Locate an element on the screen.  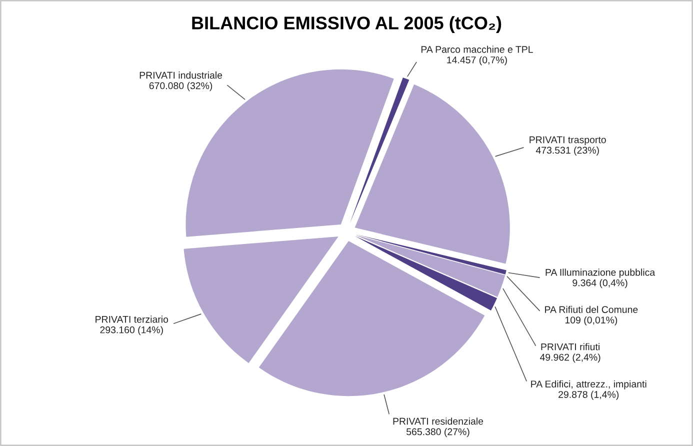
data-label: 49.962 (2,4%) is located at coordinates (570, 358).